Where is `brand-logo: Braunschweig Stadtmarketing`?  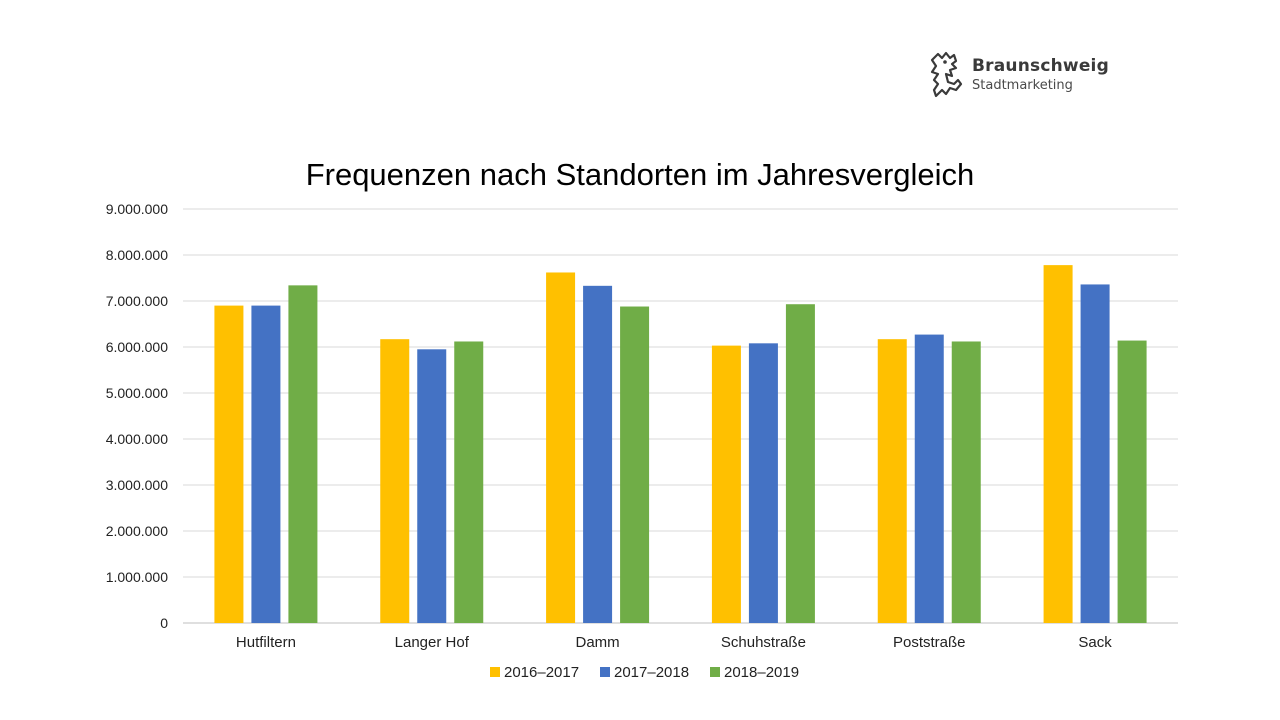
brand-logo: Braunschweig Stadtmarketing is located at coordinates (1017, 75).